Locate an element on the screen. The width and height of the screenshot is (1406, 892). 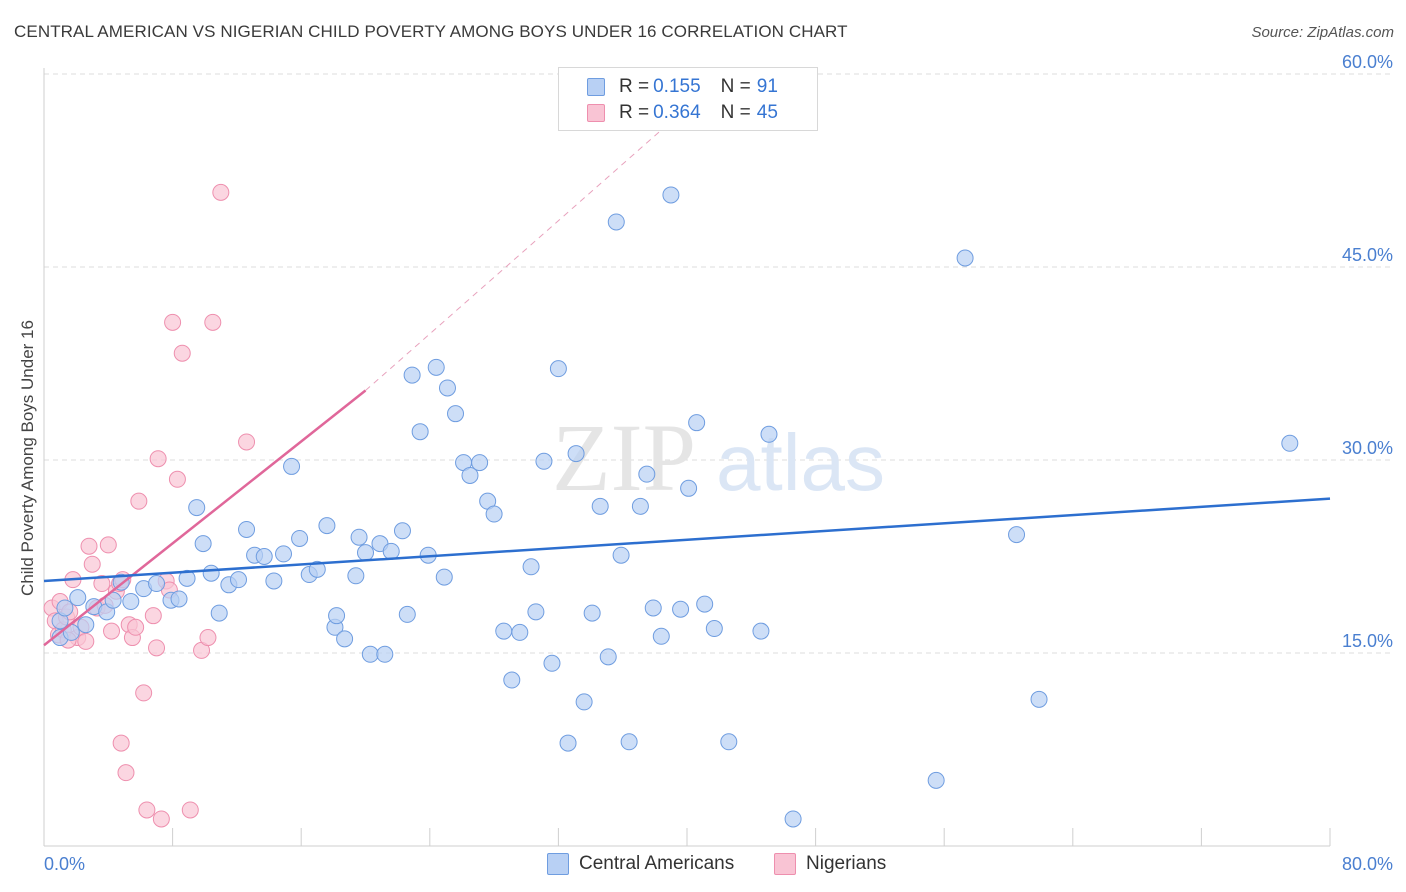
nigerians-points is located at coordinates (149, 505).